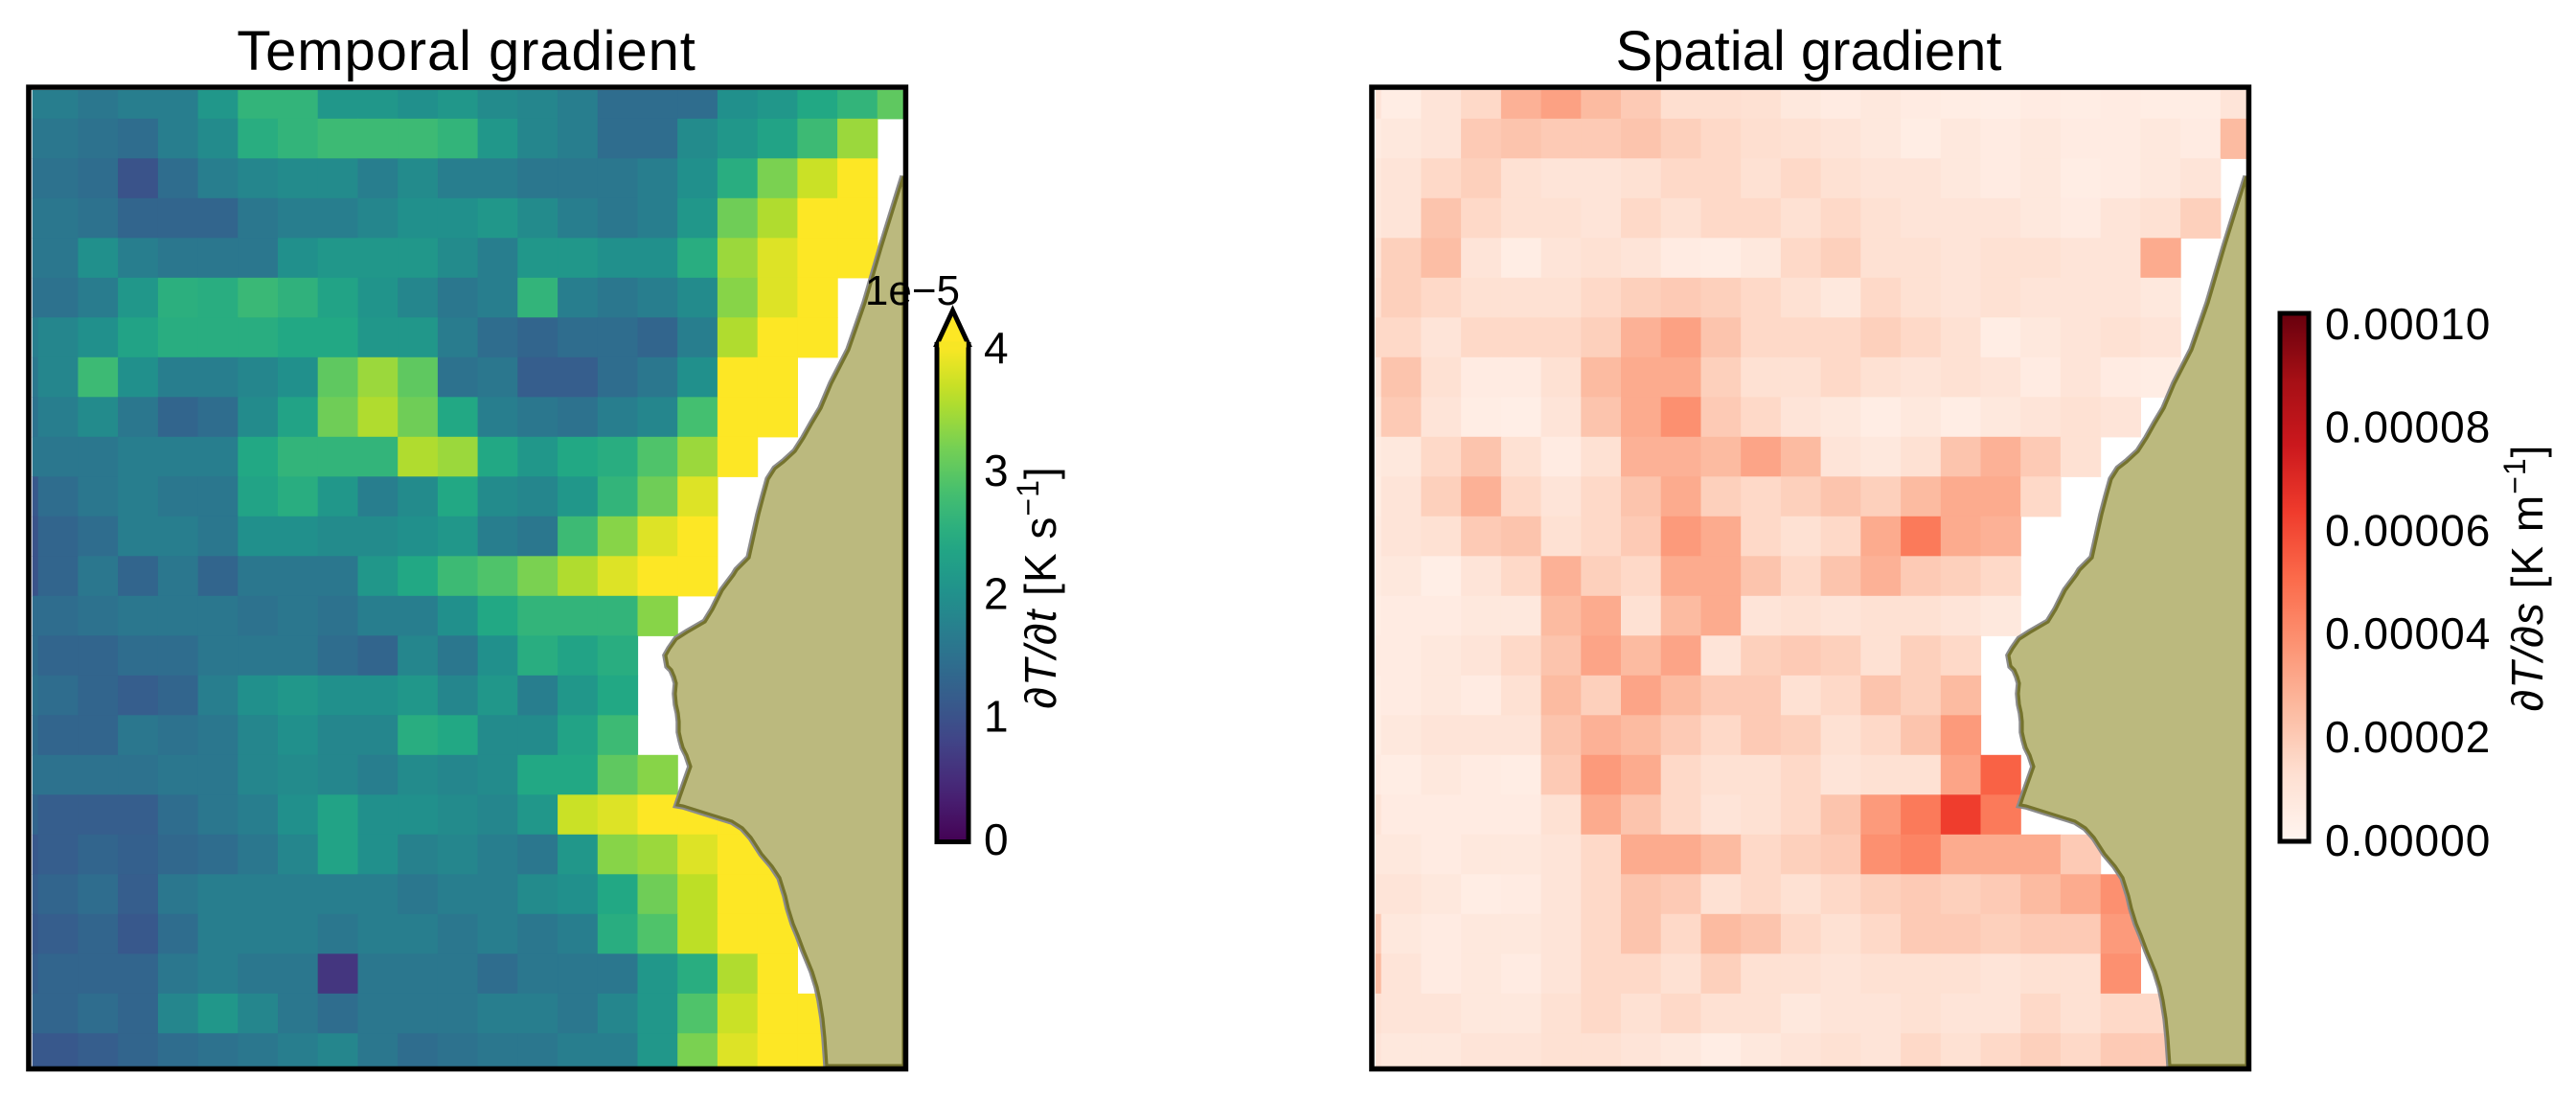 The width and height of the screenshot is (2576, 1102). I want to click on svg-text: 2, so click(996, 593).